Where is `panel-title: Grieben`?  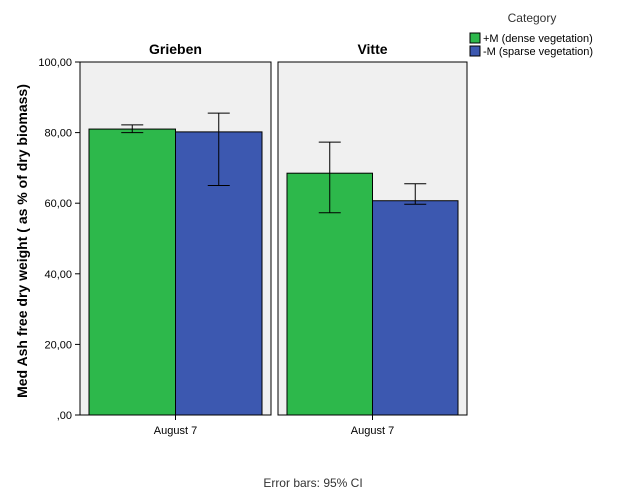
panel-title: Grieben is located at coordinates (175, 49).